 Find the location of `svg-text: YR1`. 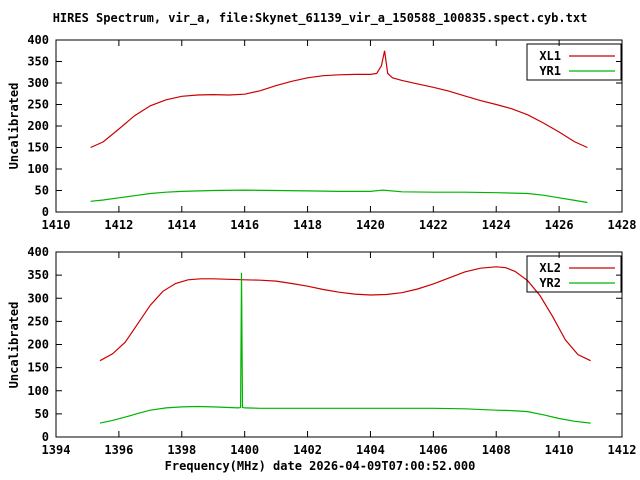

svg-text: YR1 is located at coordinates (550, 71).